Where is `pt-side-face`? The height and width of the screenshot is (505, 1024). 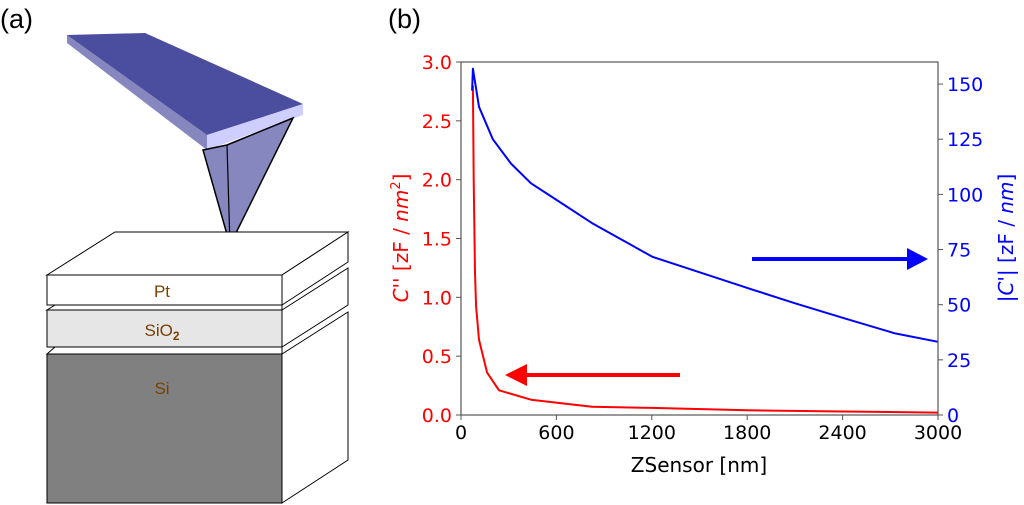 pt-side-face is located at coordinates (315, 268).